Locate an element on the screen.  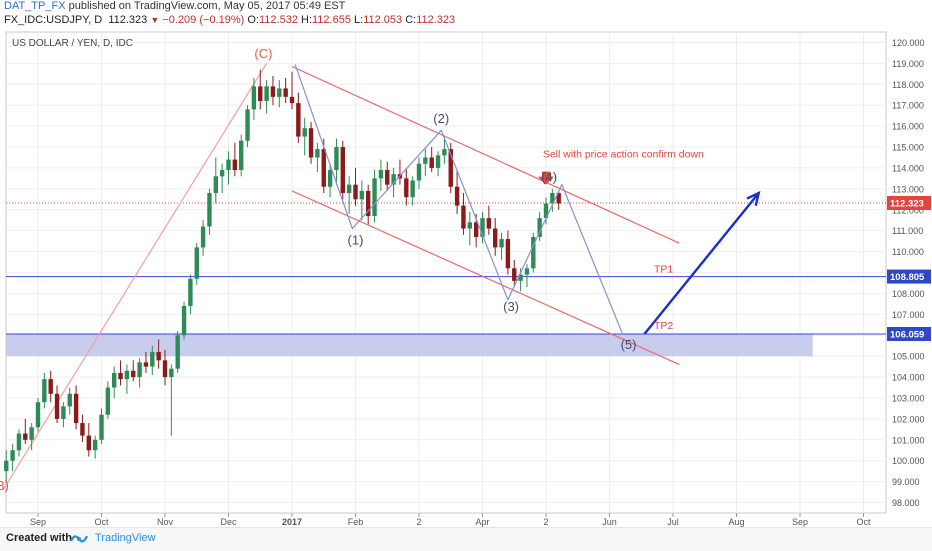
x-tick-label: 2017 is located at coordinates (292, 522).